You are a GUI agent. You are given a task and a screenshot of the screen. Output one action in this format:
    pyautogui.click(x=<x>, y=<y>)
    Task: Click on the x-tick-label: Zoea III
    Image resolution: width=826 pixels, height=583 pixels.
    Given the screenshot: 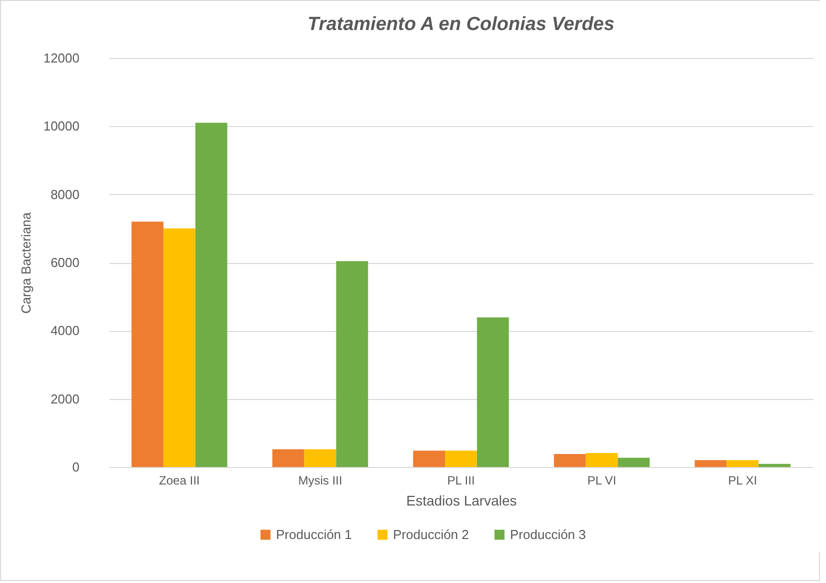 What is the action you would take?
    pyautogui.click(x=179, y=481)
    